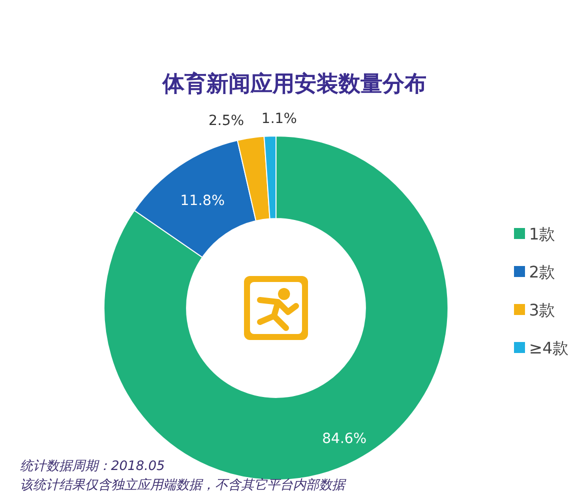 The width and height of the screenshot is (573, 500). I want to click on text: 统计数据周期：2018.05, so click(92, 466).